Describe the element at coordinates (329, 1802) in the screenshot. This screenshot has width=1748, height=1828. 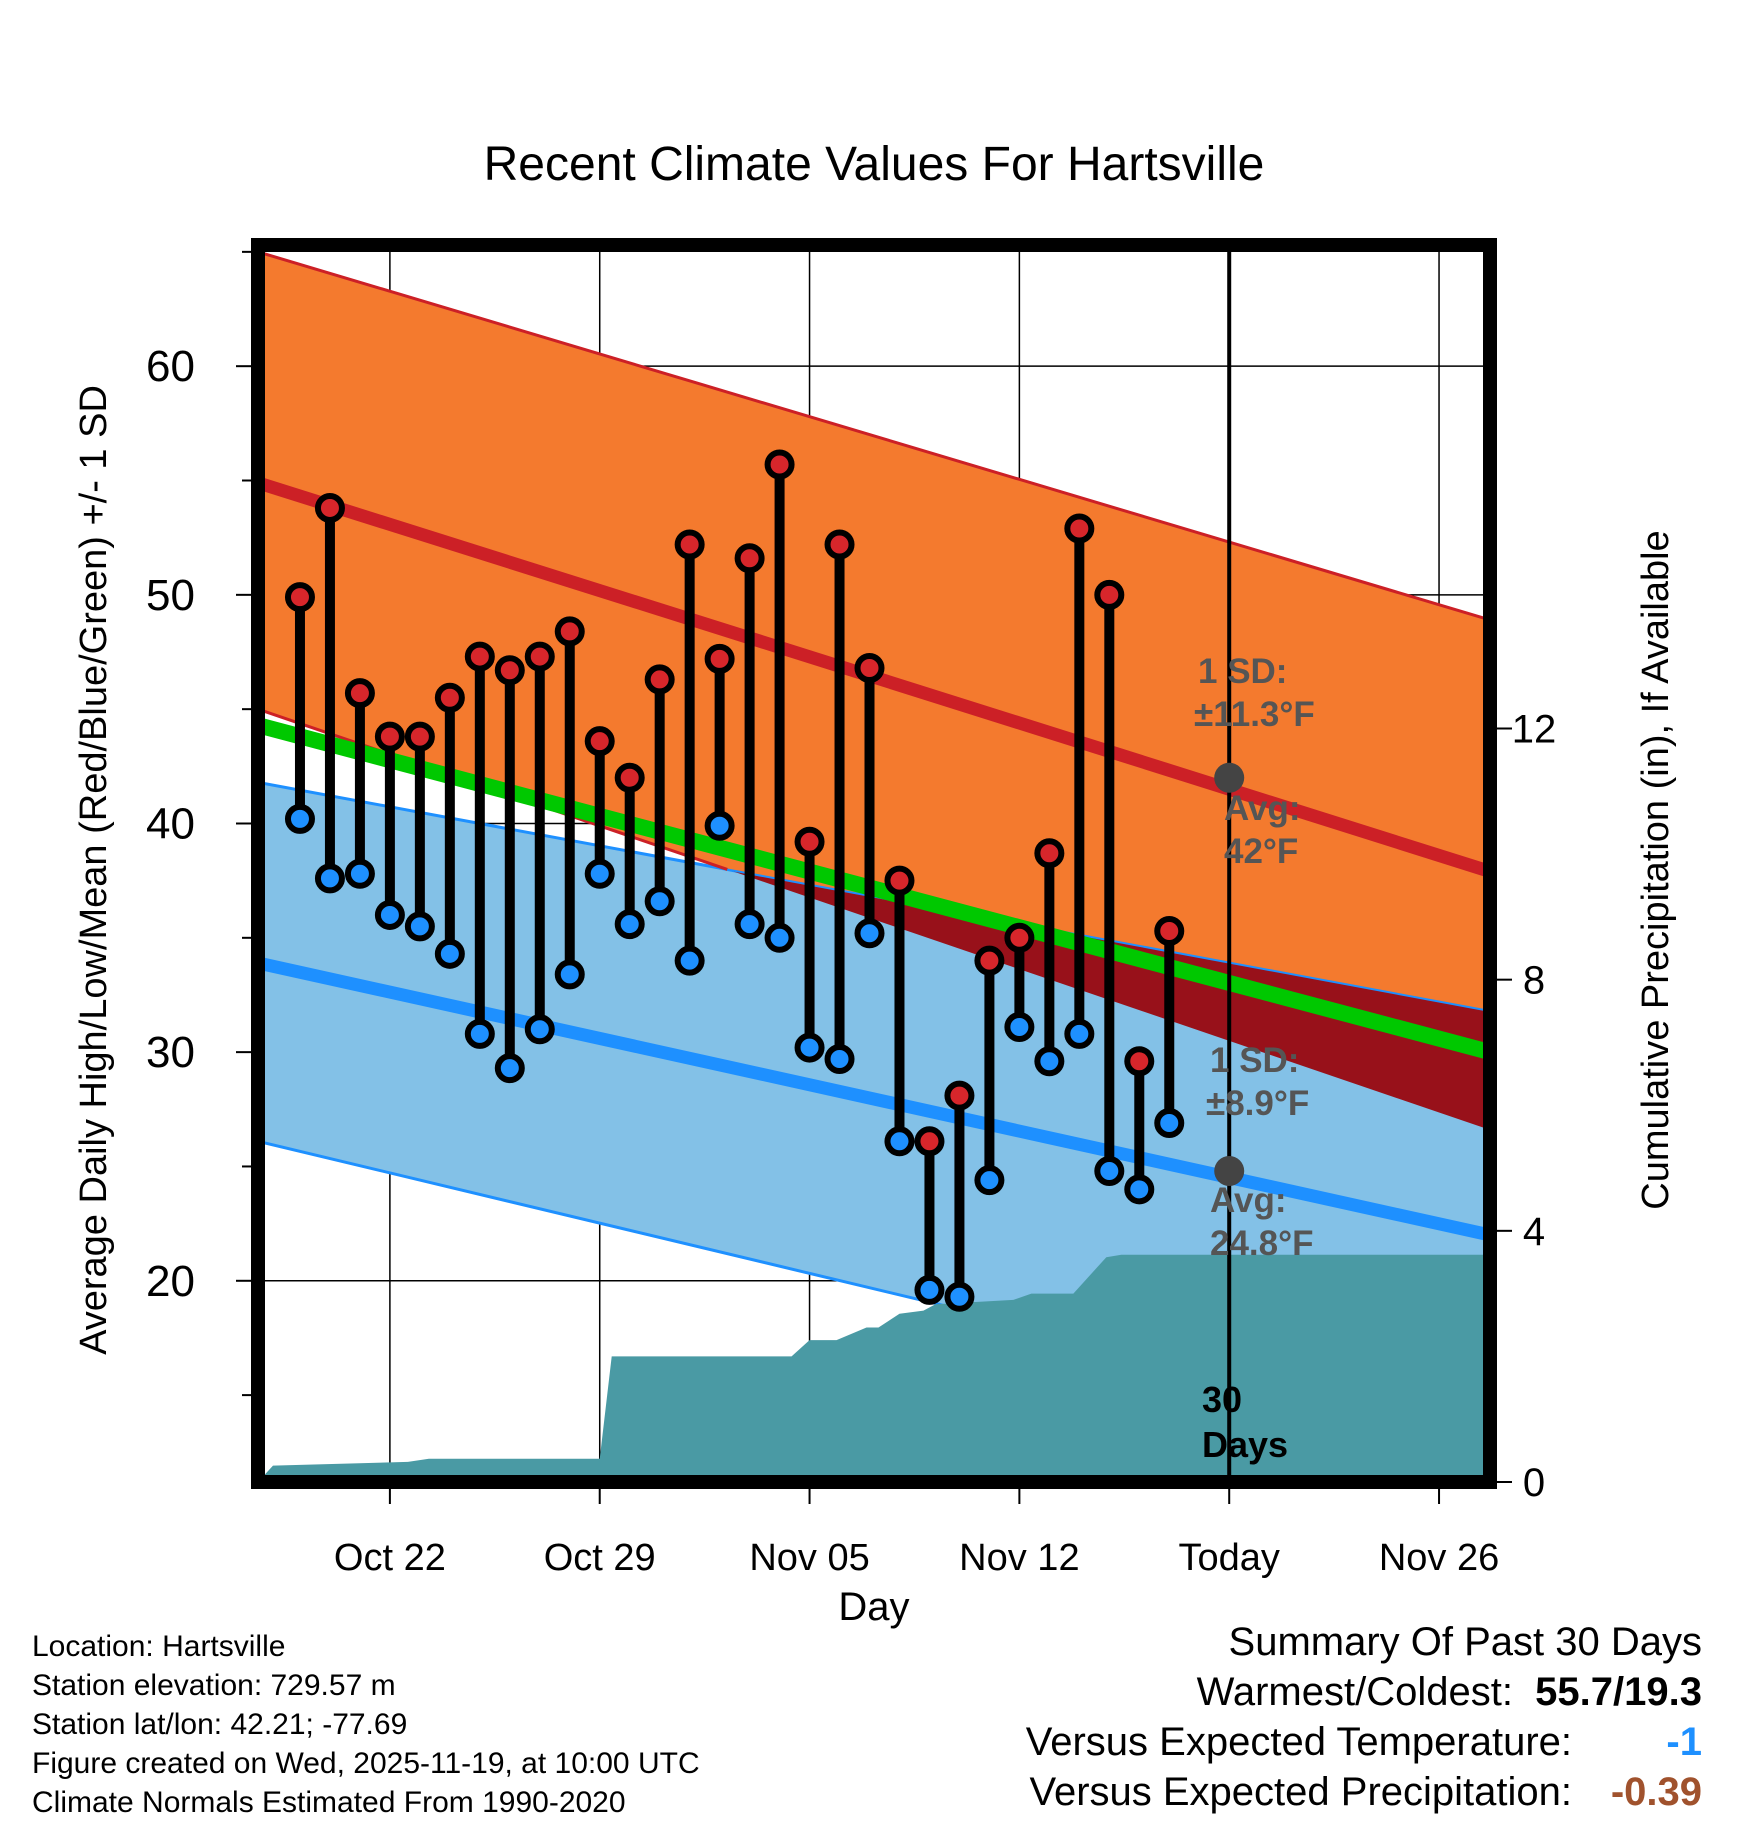
I see `footer-normals: Climate Normals Estimated From 1990-2020` at that location.